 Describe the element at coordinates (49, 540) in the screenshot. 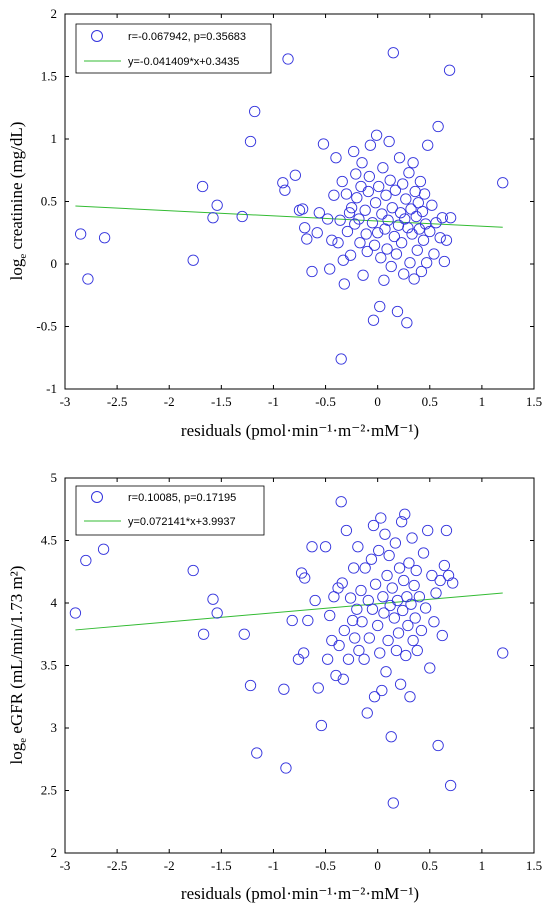

I see `bottom-y-tick-label: 4.5` at that location.